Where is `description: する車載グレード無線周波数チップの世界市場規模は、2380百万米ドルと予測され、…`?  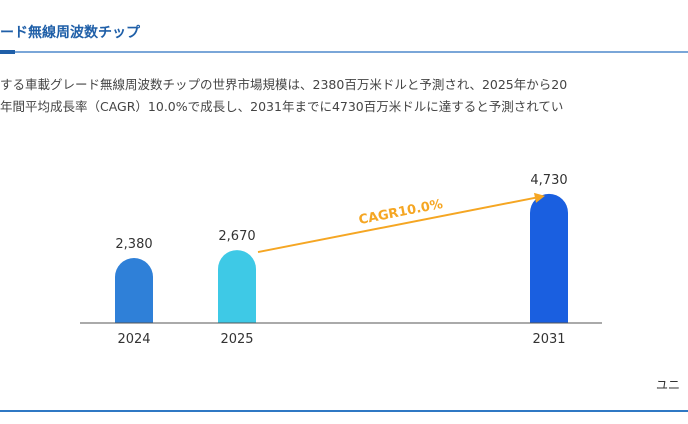
description: する車載グレード無線周波数チップの世界市場規模は、2380百万米ドルと予測され、… is located at coordinates (283, 96).